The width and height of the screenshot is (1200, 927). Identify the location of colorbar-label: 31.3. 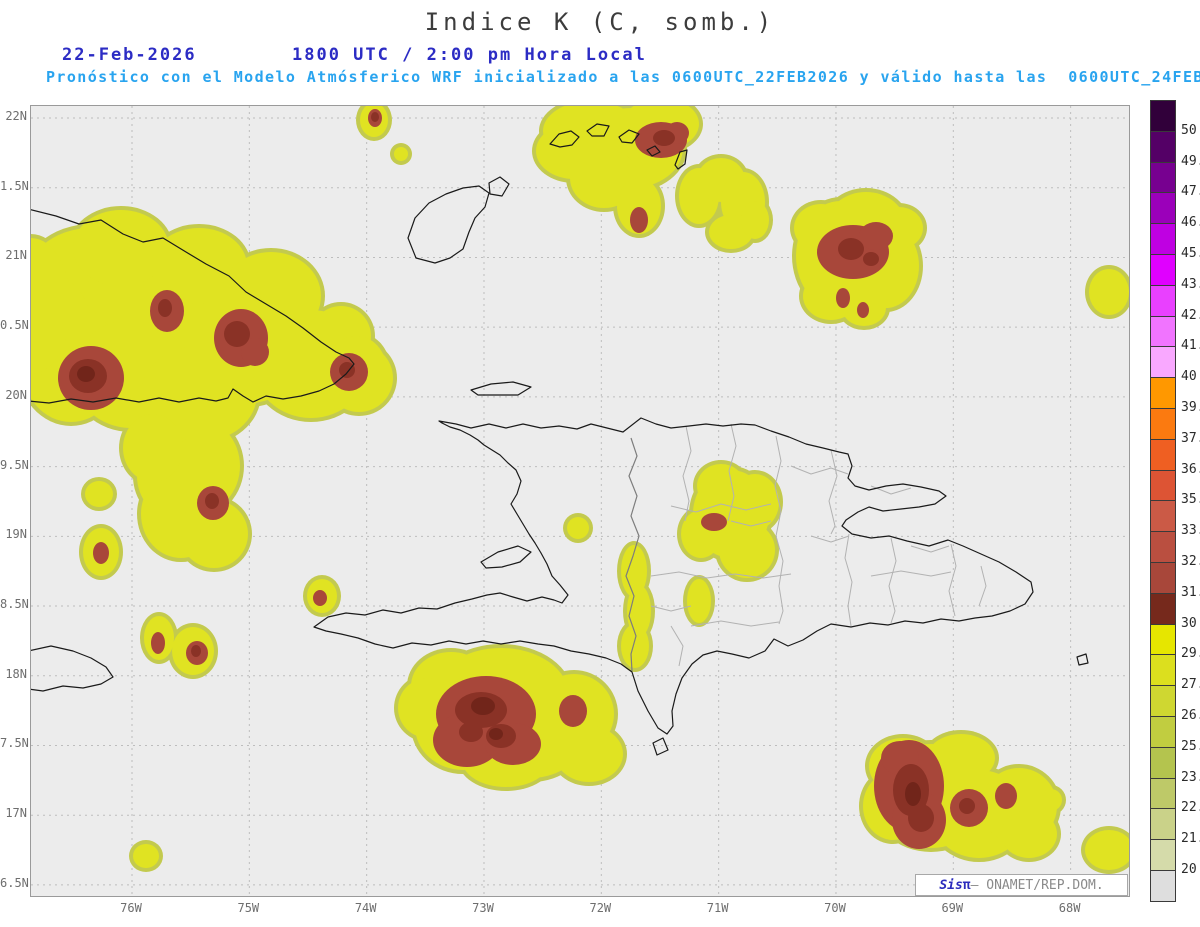
(1190, 592).